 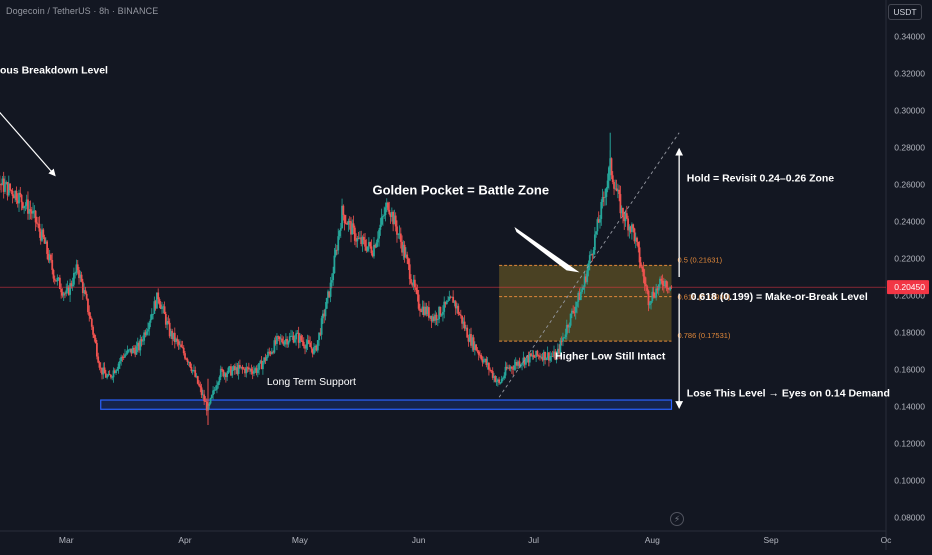 What do you see at coordinates (909, 481) in the screenshot?
I see `y-tick-label: 0.10000` at bounding box center [909, 481].